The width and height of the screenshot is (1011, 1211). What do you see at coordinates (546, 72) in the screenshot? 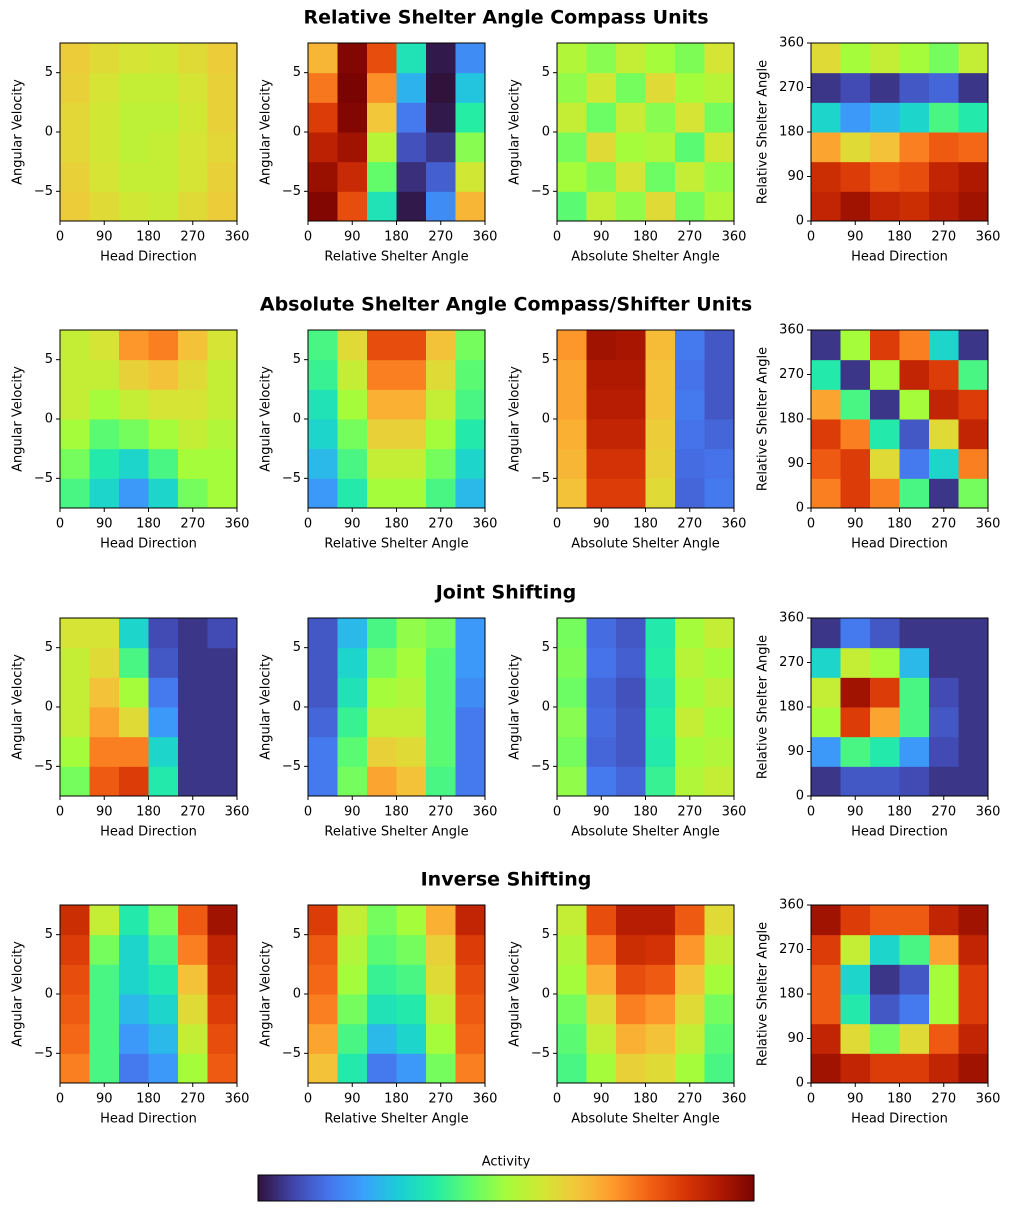
I see `y-tick-label: 5` at bounding box center [546, 72].